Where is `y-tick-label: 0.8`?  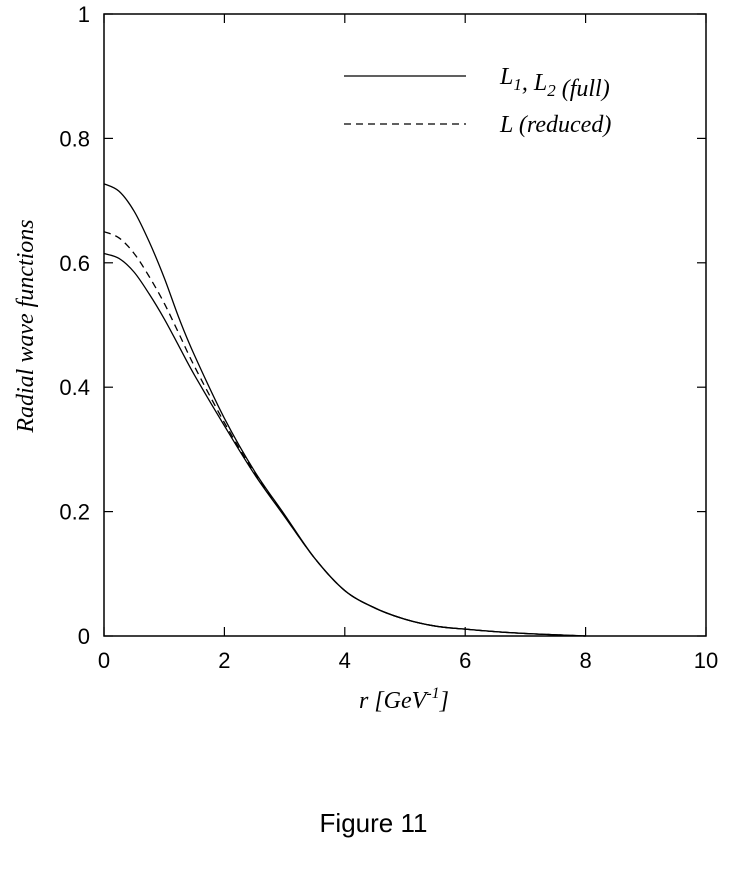 y-tick-label: 0.8 is located at coordinates (74, 138).